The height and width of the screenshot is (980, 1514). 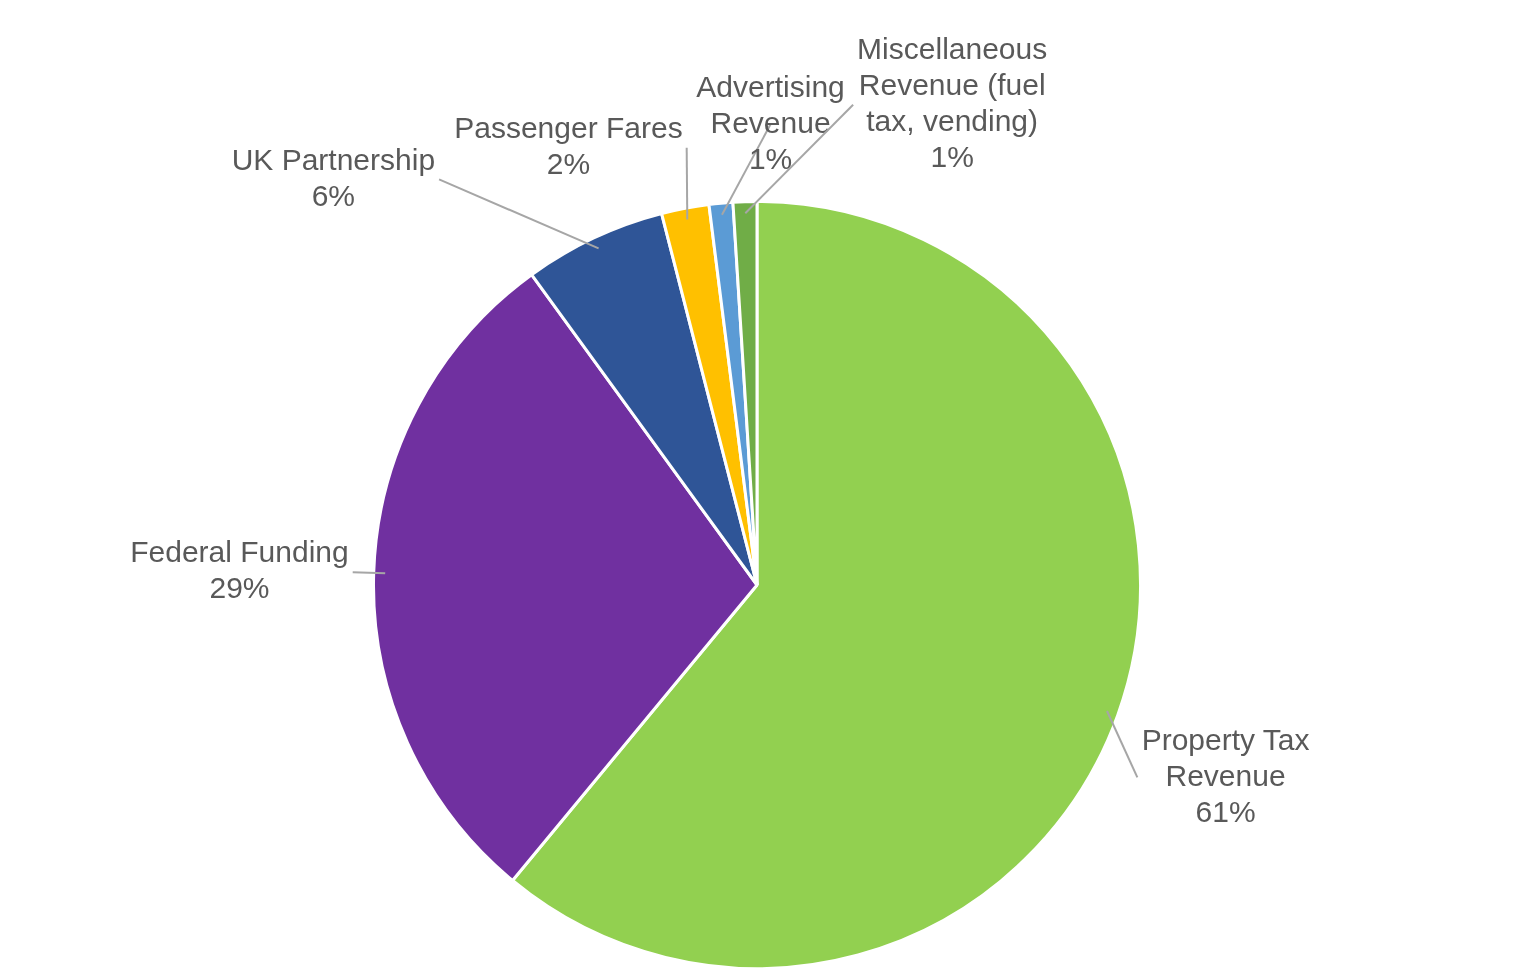 I want to click on data-label: 6%, so click(x=333, y=195).